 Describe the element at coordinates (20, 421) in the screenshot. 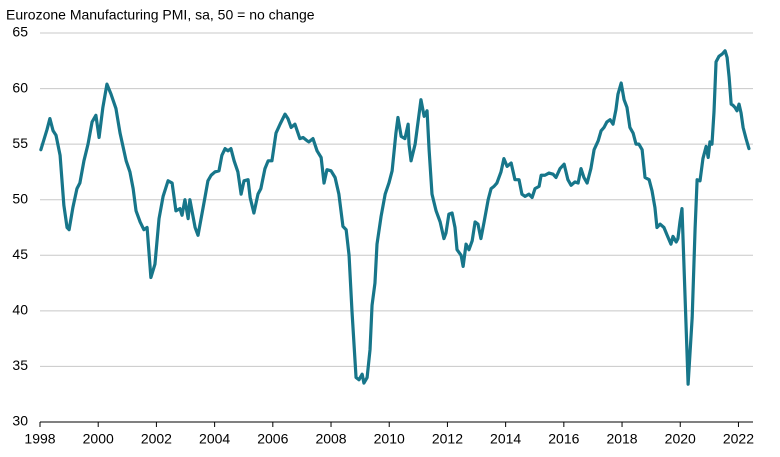

I see `y-tick-label: 30` at that location.